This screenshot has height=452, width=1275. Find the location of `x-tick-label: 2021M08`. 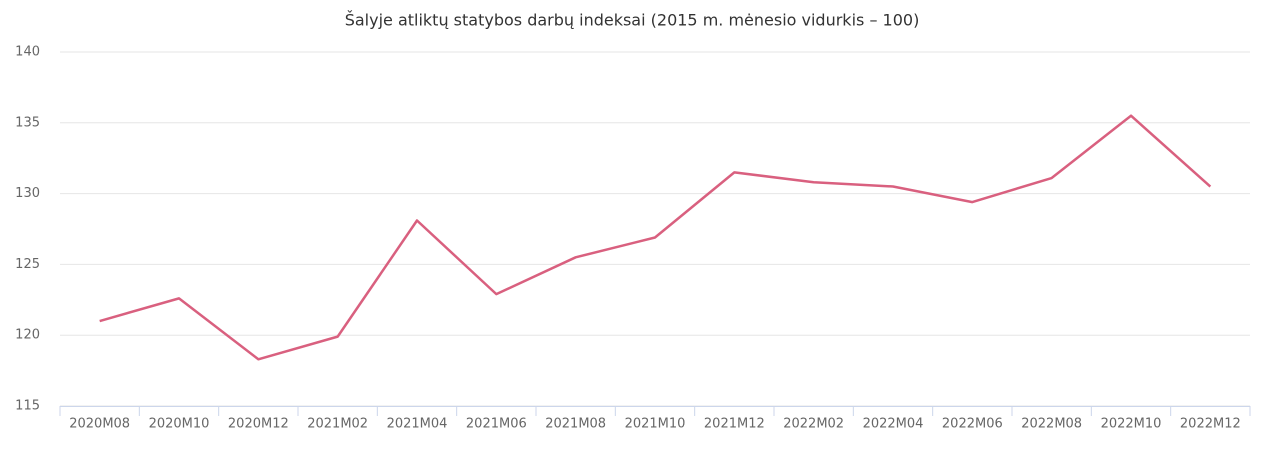

x-tick-label: 2021M08 is located at coordinates (575, 424).